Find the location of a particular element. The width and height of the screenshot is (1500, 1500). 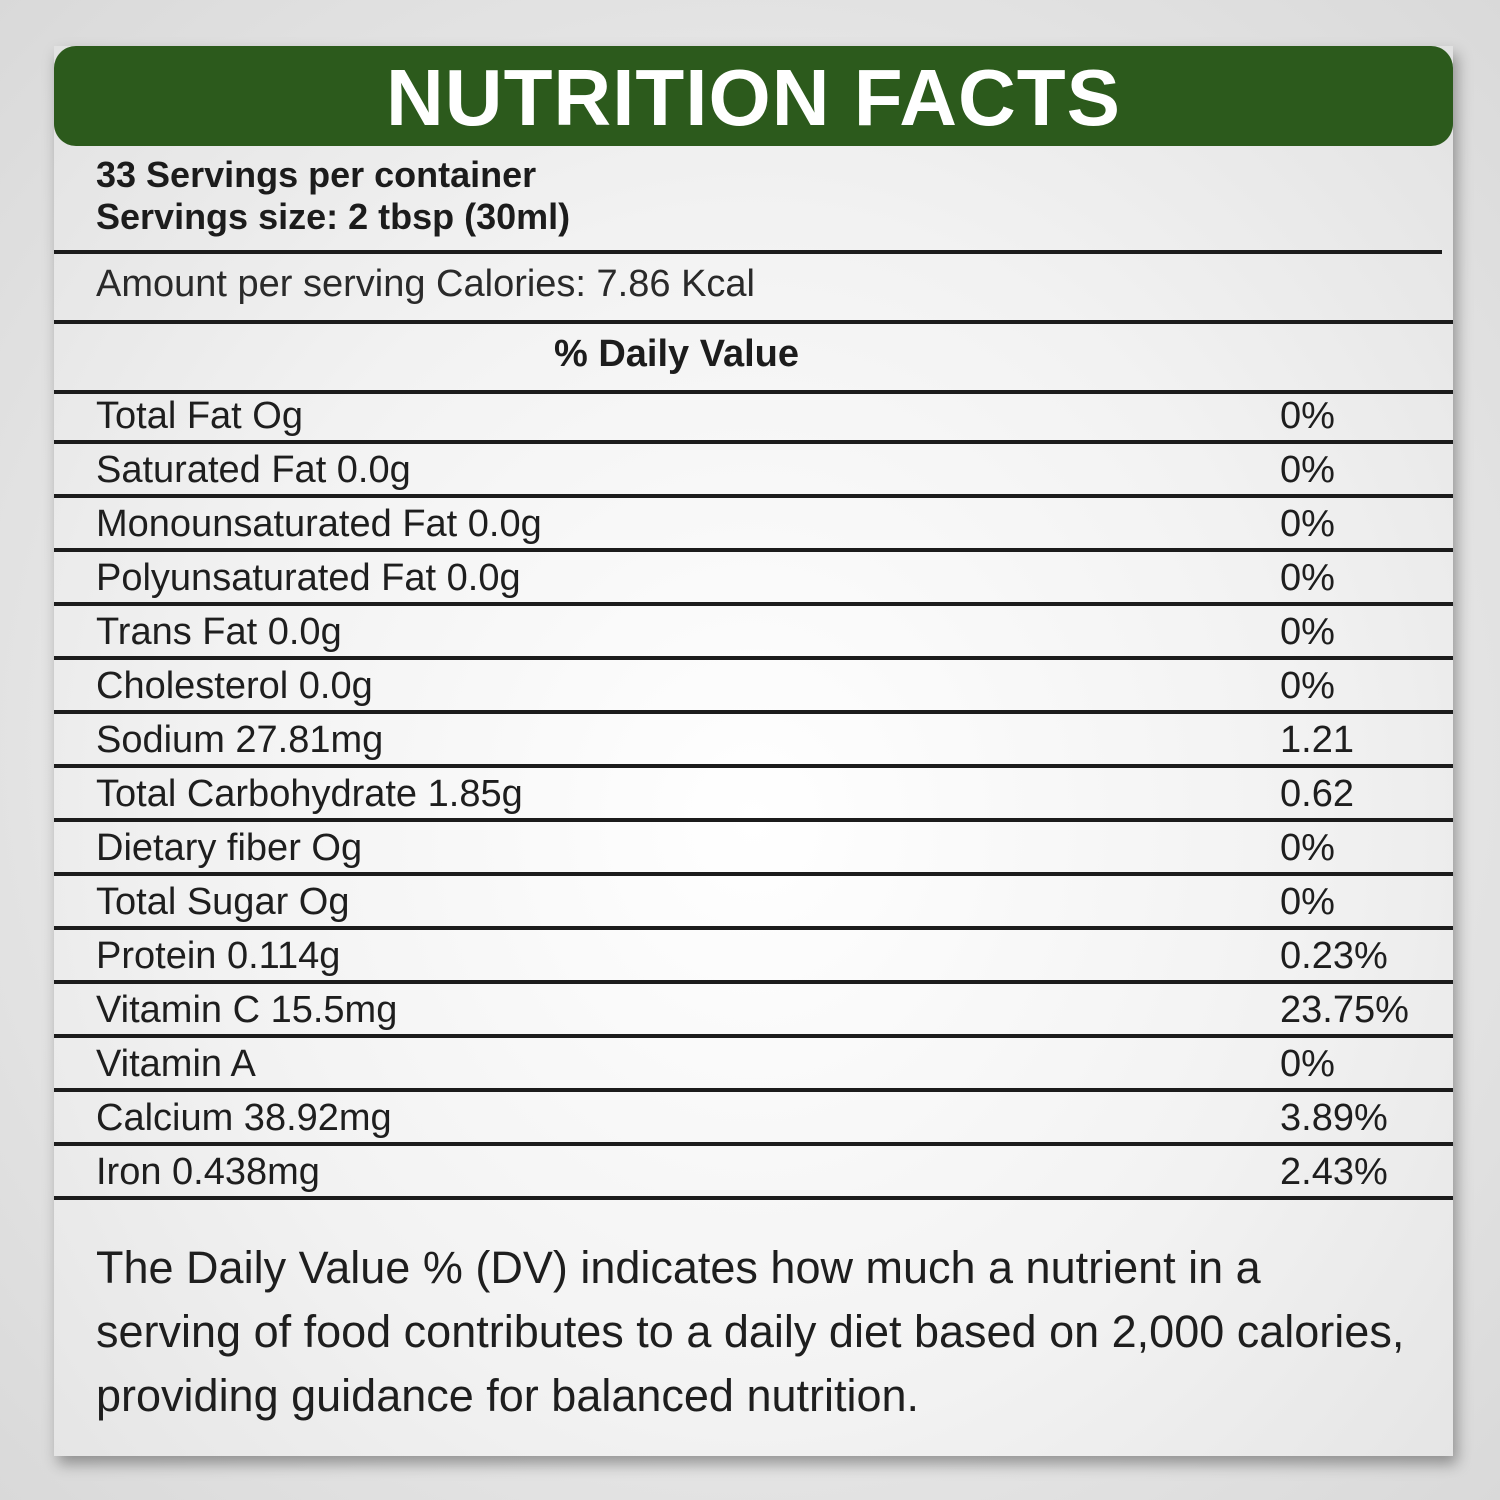

daily-value-header: % Daily Value is located at coordinates (677, 354).